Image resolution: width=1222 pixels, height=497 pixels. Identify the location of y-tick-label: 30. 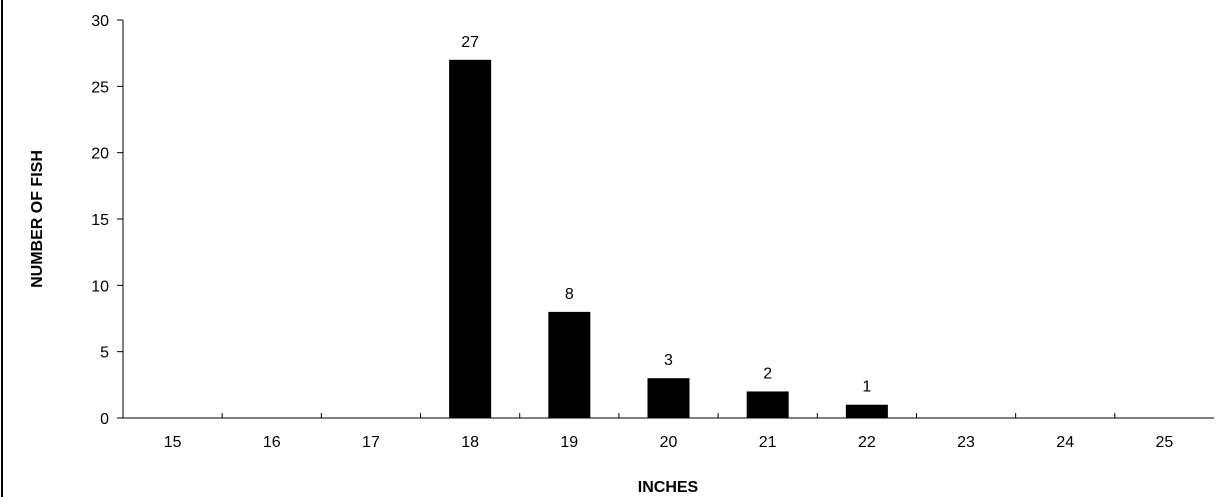
(100, 21).